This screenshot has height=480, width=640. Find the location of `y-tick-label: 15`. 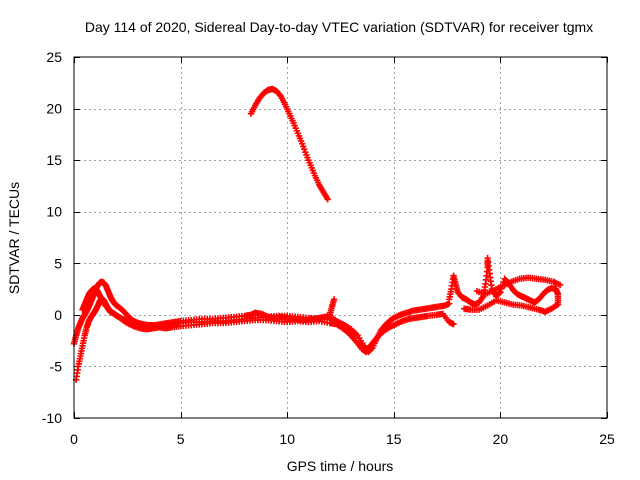

y-tick-label: 15 is located at coordinates (54, 160).